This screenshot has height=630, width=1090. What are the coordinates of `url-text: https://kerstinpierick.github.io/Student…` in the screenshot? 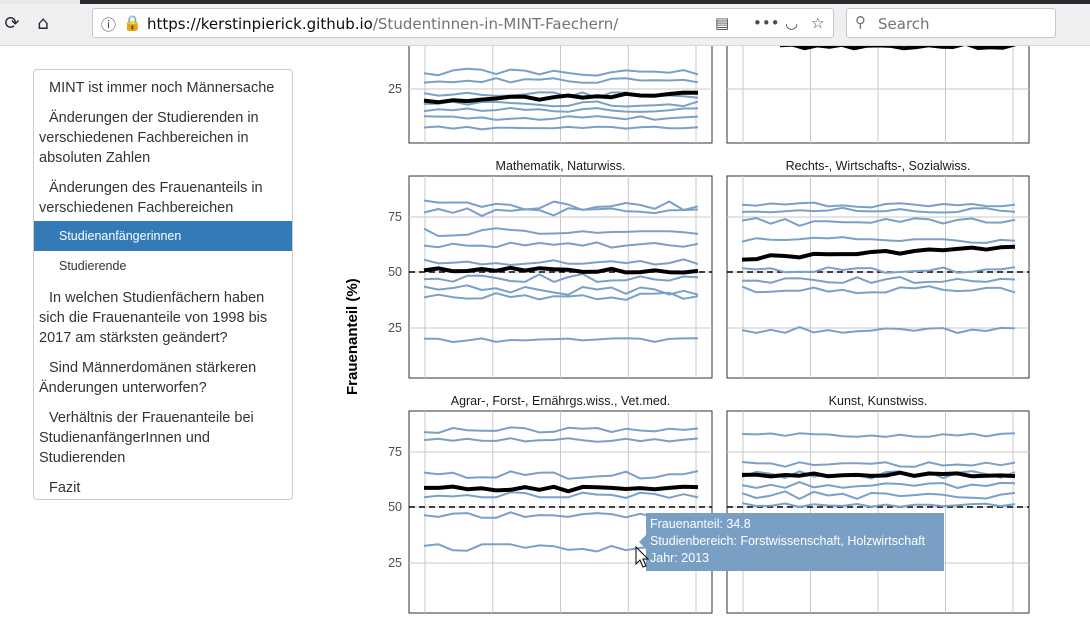 It's located at (382, 24).